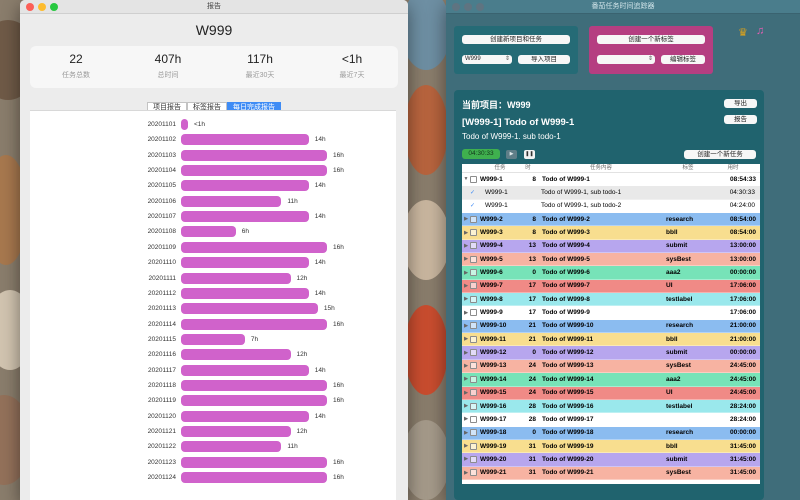  What do you see at coordinates (611, 180) in the screenshot?
I see `task-row: ▼ W999-1 8 Todo of W999-1 08:54:33` at bounding box center [611, 180].